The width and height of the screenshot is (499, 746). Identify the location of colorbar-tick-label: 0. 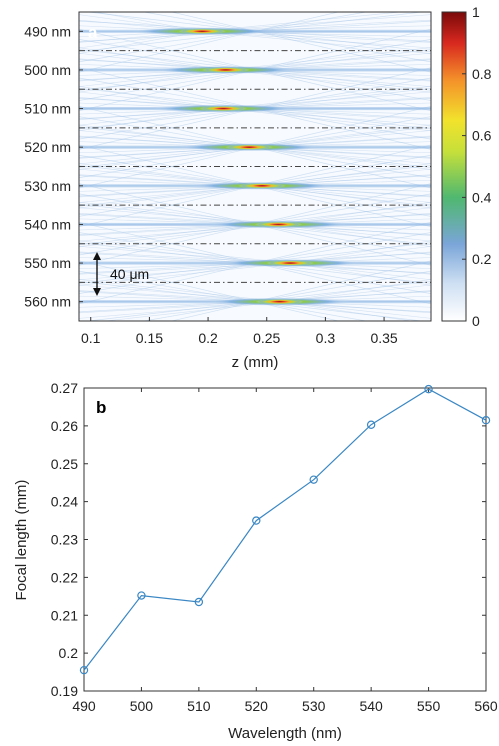
(476, 321).